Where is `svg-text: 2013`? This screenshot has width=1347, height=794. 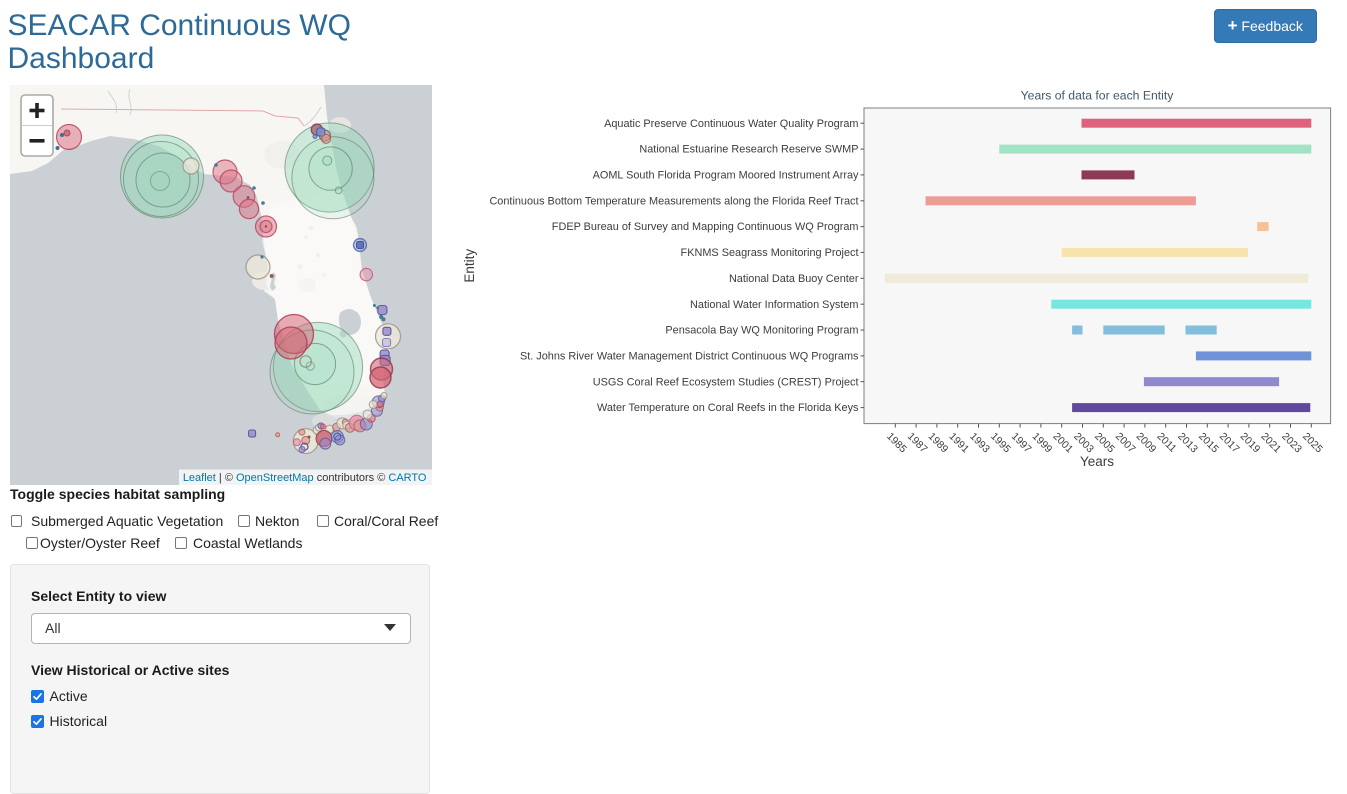 svg-text: 2013 is located at coordinates (1187, 443).